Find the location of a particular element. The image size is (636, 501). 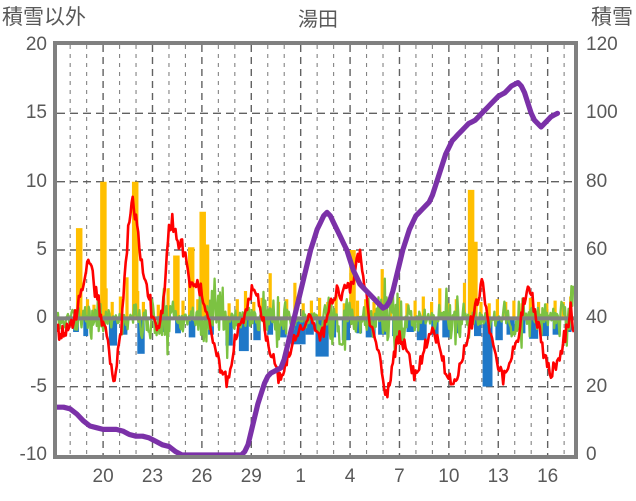

x-tick: 7 is located at coordinates (399, 476).